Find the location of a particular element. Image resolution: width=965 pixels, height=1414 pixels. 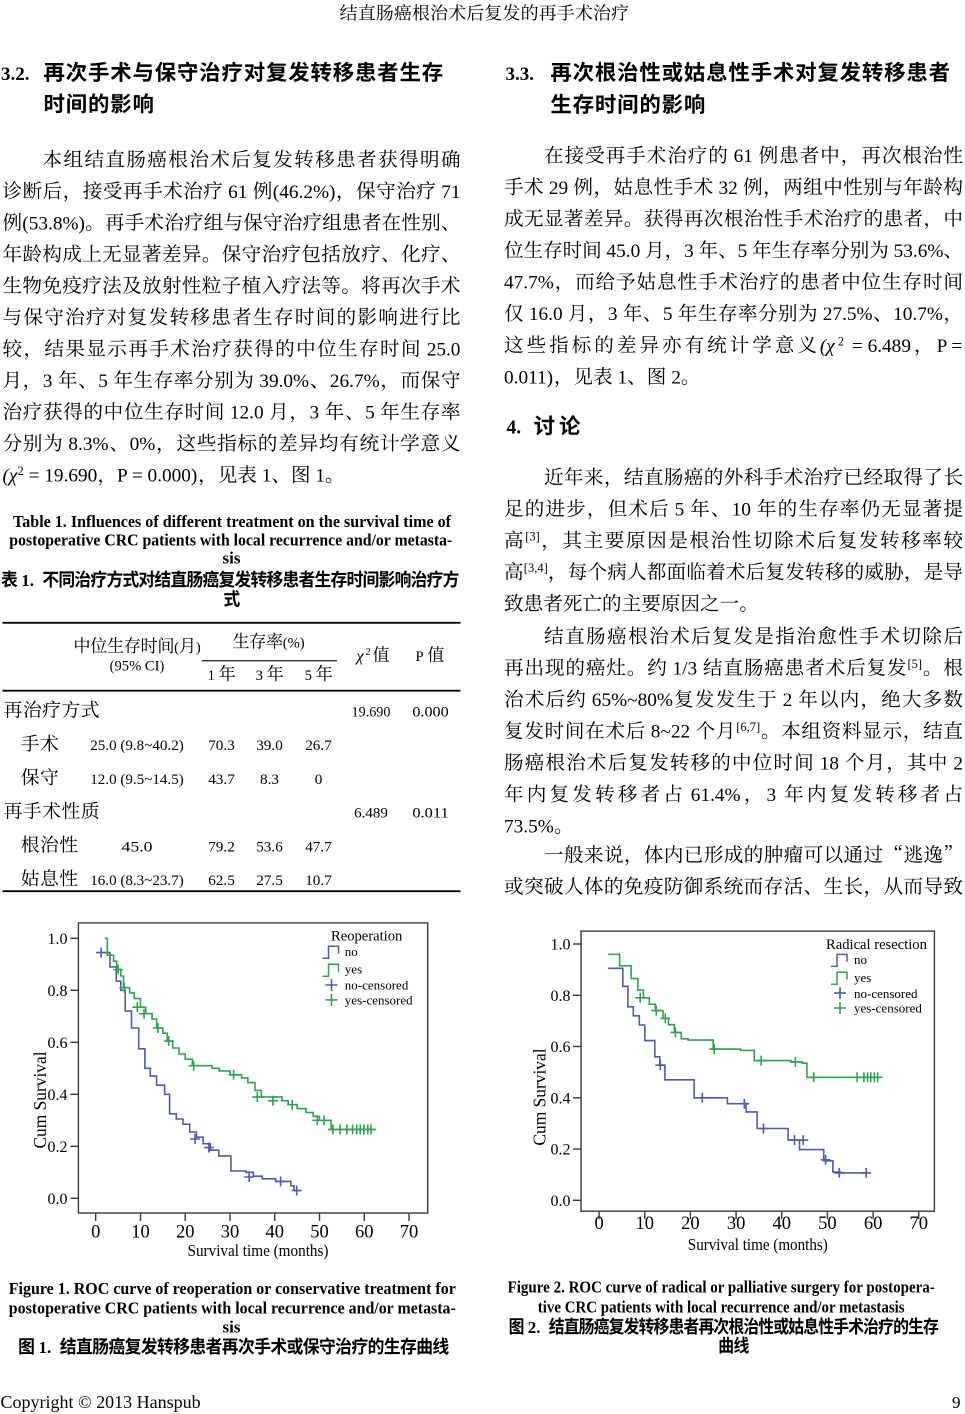

svg-text: 3 is located at coordinates (613, 314).